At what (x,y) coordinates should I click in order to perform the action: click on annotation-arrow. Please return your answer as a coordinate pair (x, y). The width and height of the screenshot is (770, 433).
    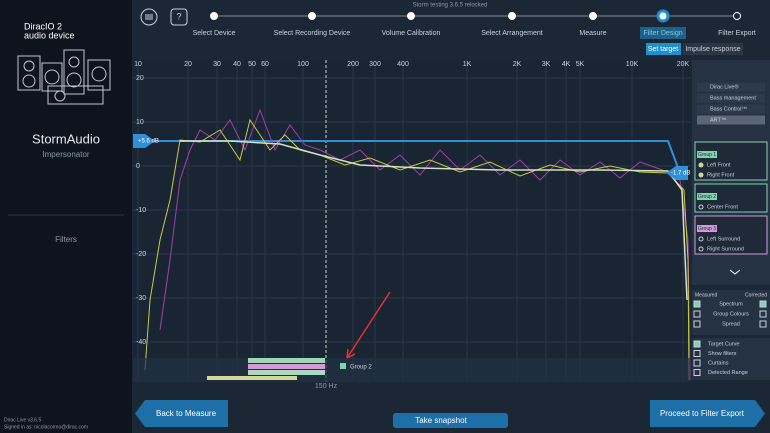
    Looking at the image, I should click on (368, 325).